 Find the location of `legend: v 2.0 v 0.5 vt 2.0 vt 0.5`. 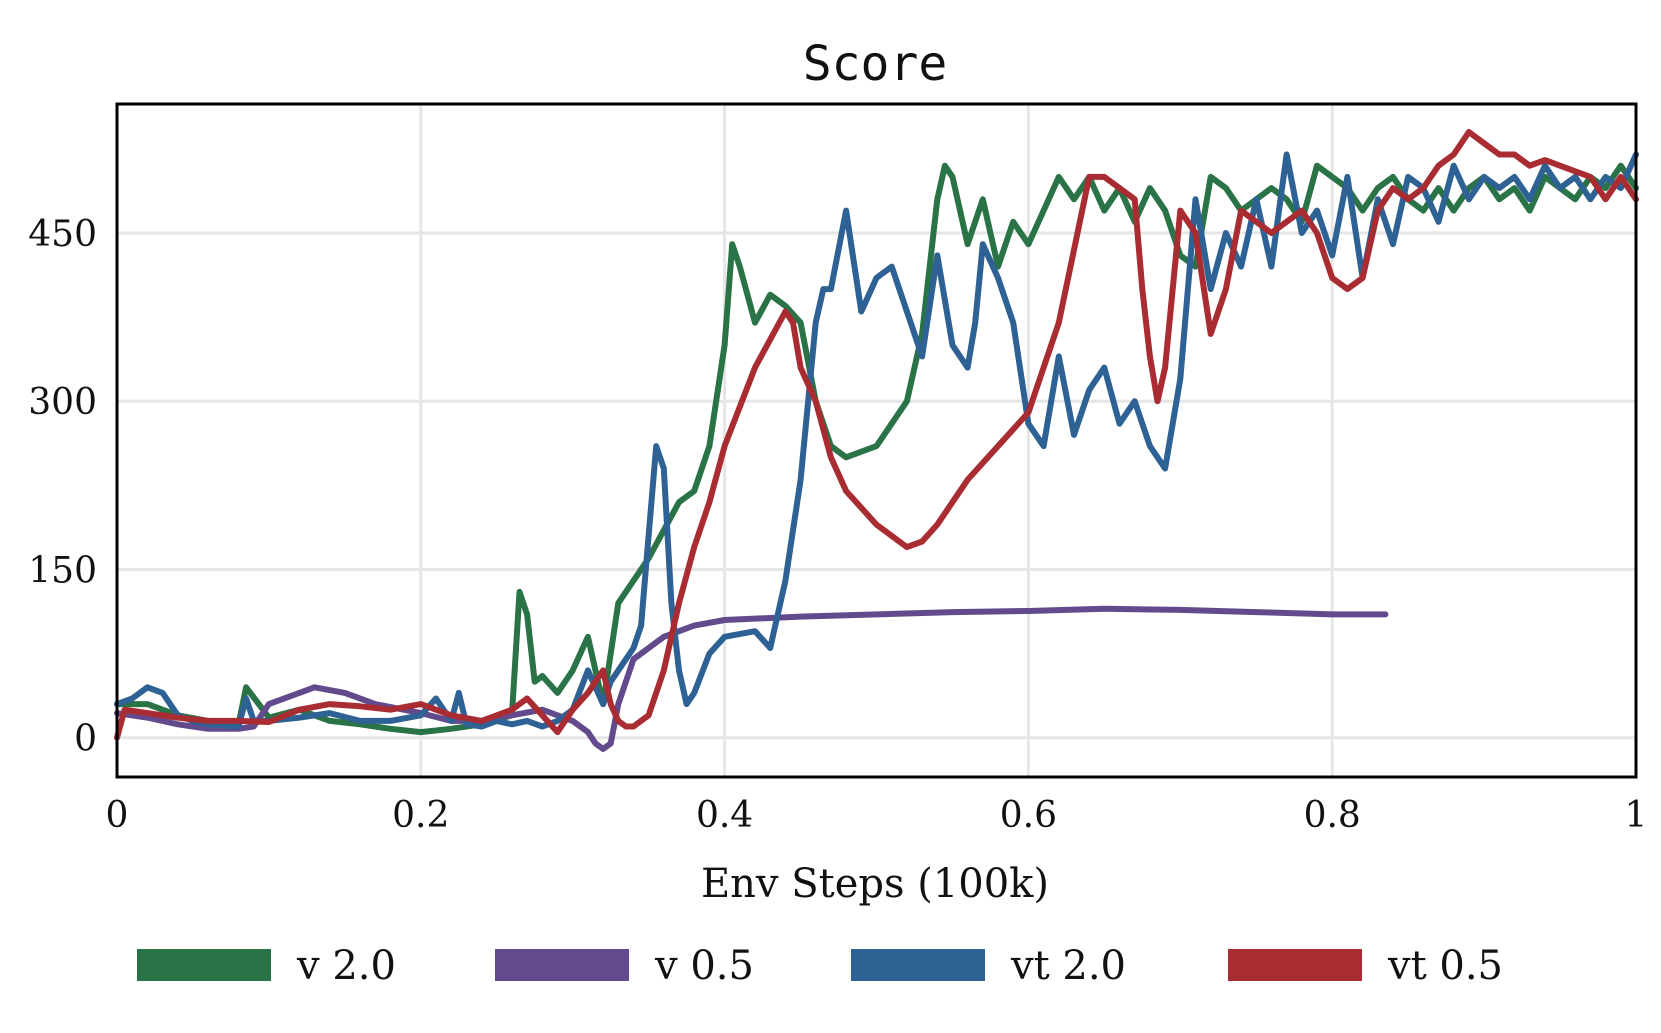

legend: v 2.0 v 0.5 vt 2.0 vt 0.5 is located at coordinates (820, 966).